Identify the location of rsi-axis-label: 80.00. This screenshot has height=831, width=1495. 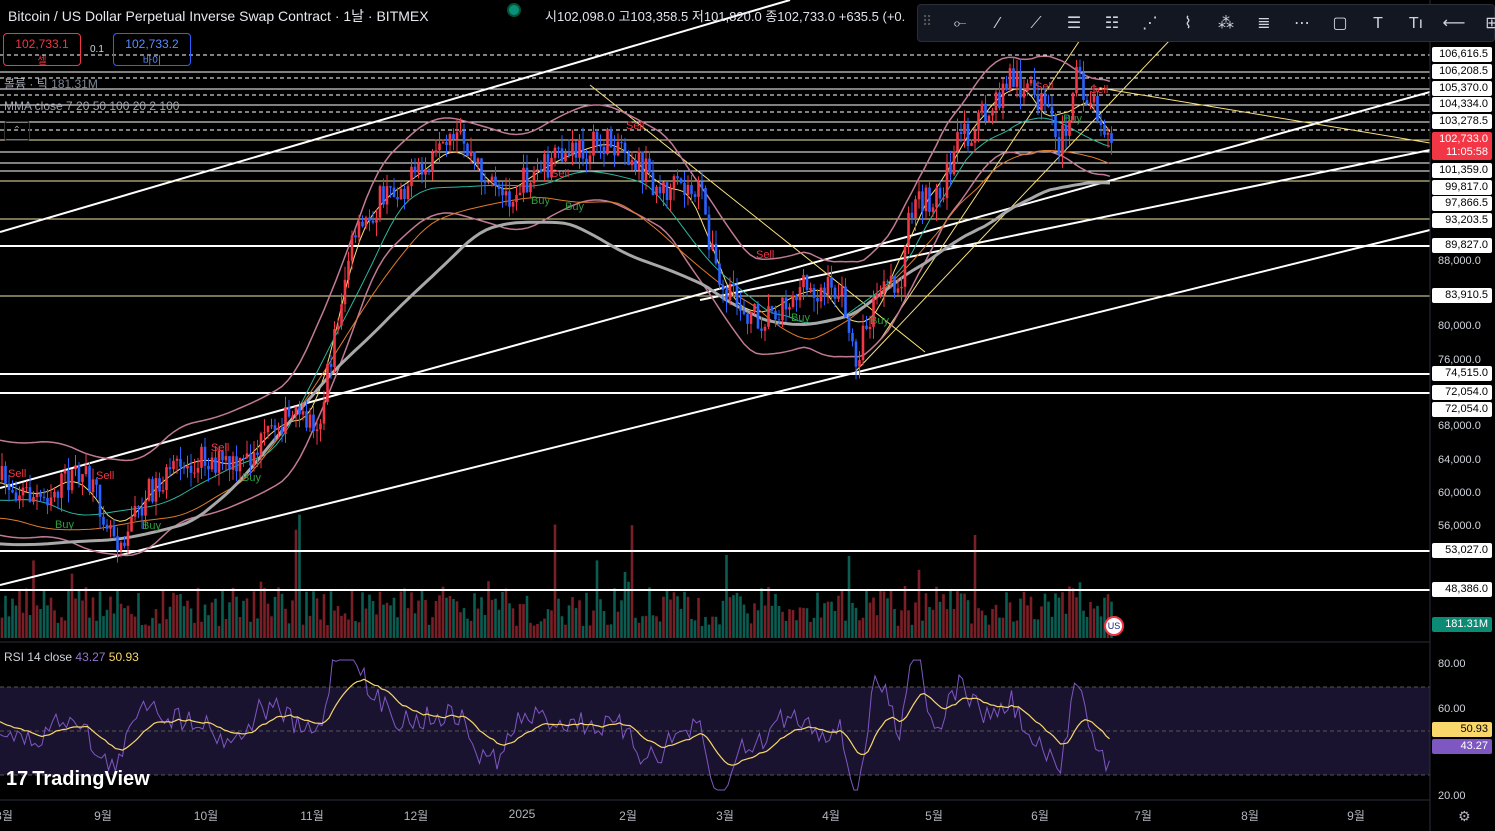
(1452, 664).